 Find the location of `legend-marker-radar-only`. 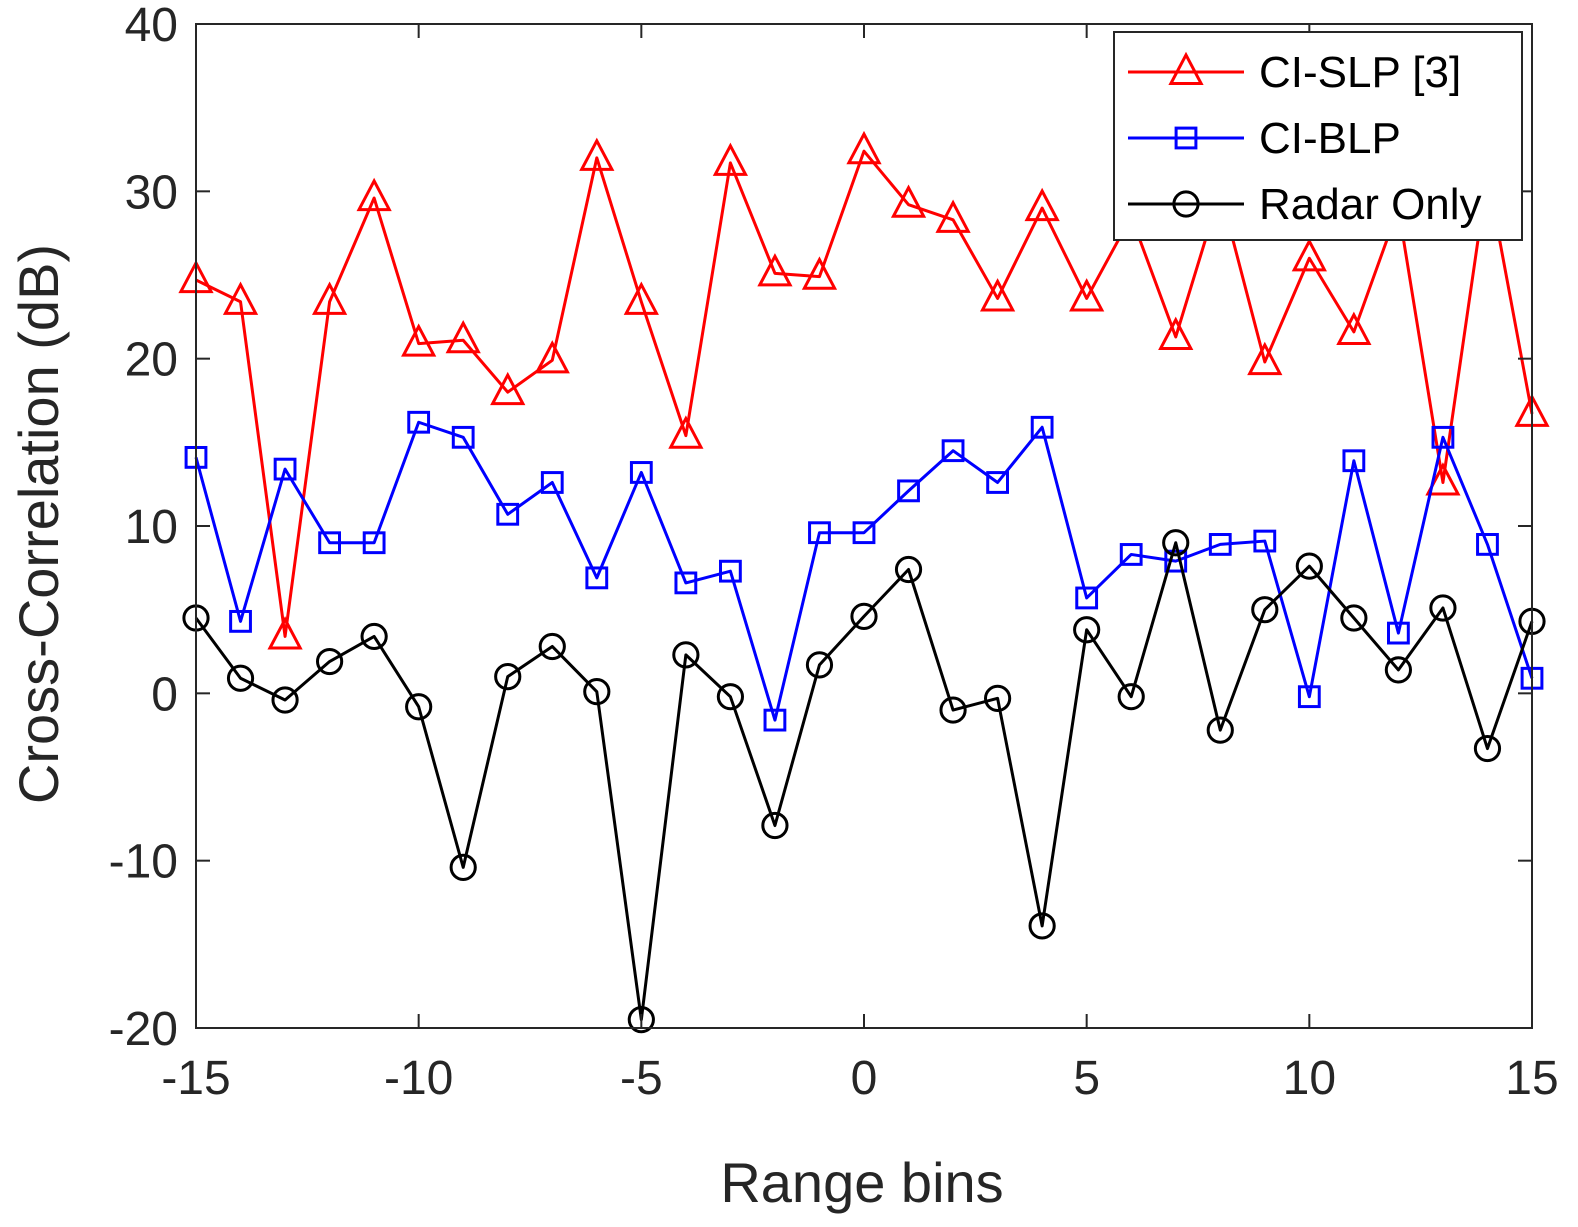

legend-marker-radar-only is located at coordinates (1186, 204).